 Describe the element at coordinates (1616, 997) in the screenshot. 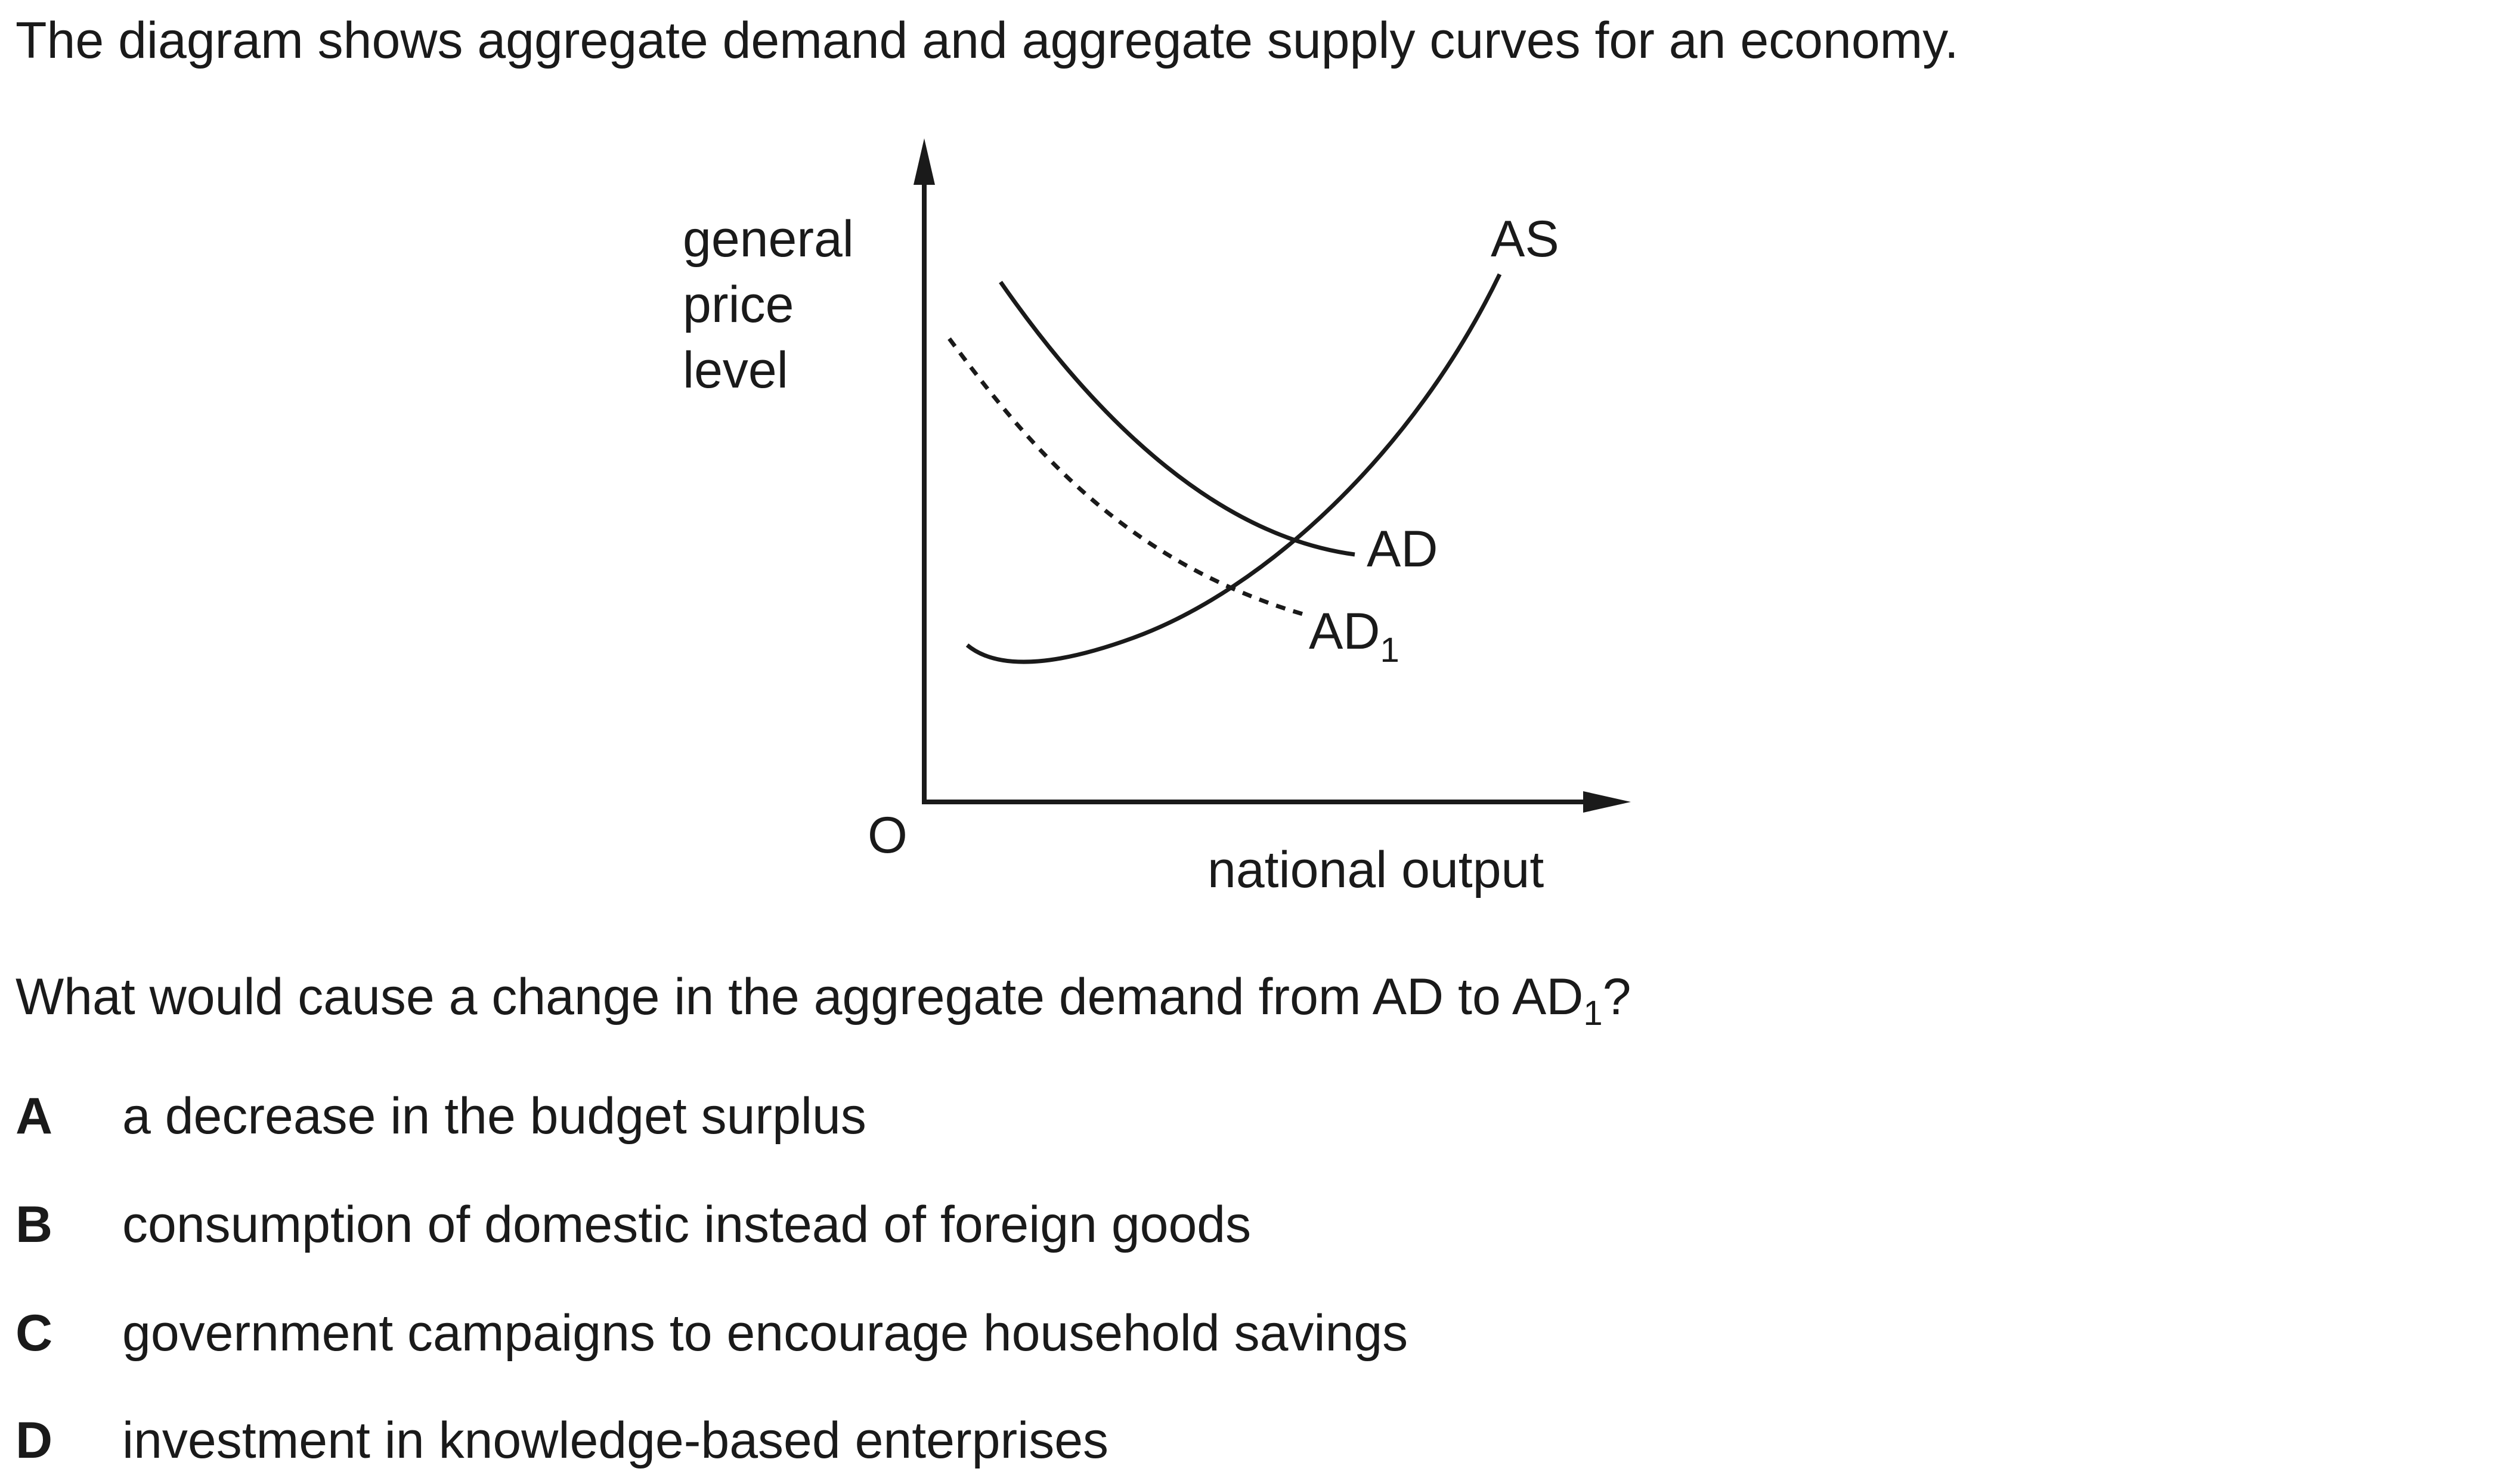

I see `question-suffix: ?` at that location.